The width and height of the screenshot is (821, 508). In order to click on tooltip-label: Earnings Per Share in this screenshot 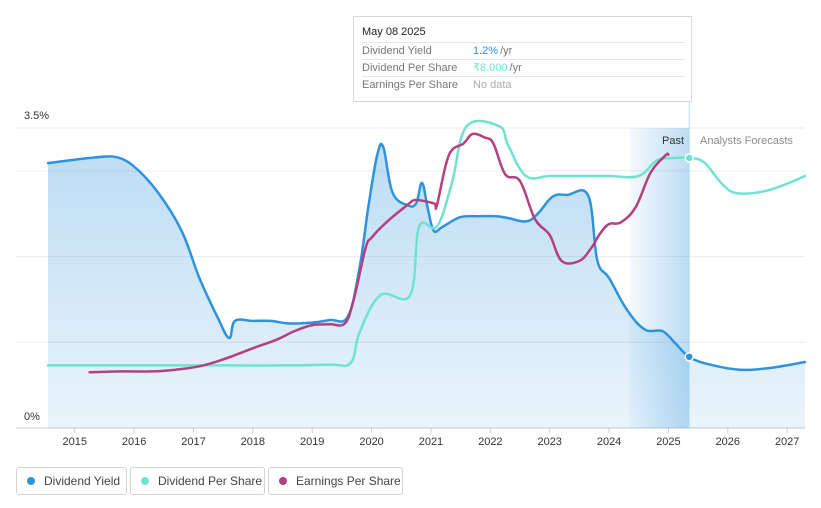, I will do `click(410, 85)`.